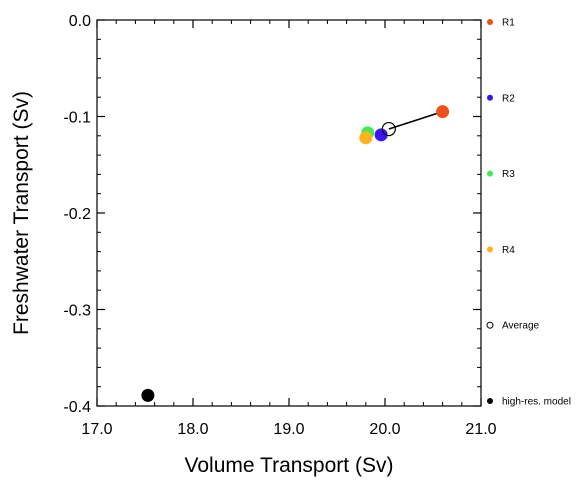  I want to click on legend-label-high-res-model: high-res. model, so click(536, 402).